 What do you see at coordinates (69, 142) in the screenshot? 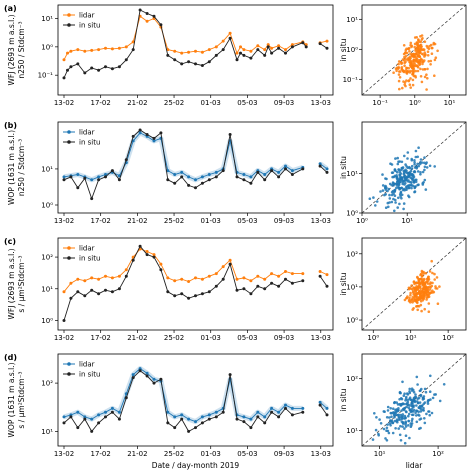
I see `legend-marker` at bounding box center [69, 142].